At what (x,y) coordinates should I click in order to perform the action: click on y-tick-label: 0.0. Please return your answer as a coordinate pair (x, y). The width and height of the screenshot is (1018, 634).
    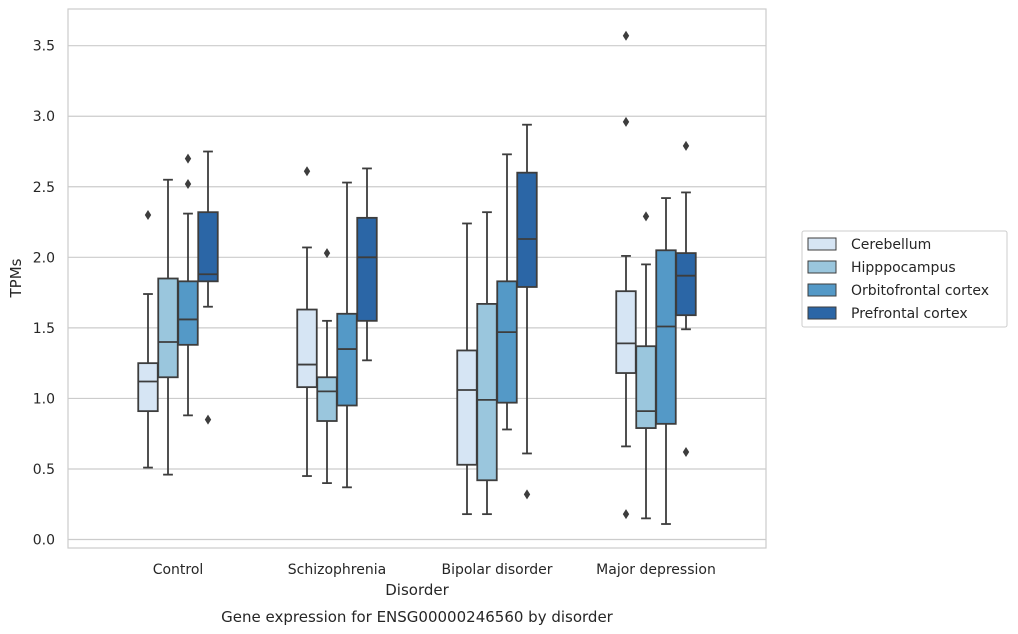
    Looking at the image, I should click on (44, 541).